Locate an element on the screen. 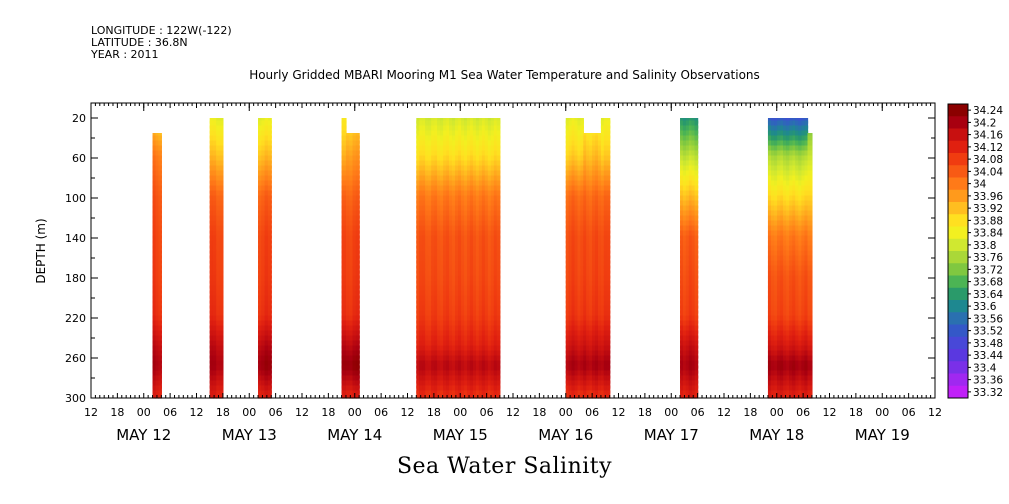 Image resolution: width=1009 pixels, height=504 pixels. x-tick-label: 06 is located at coordinates (170, 412).